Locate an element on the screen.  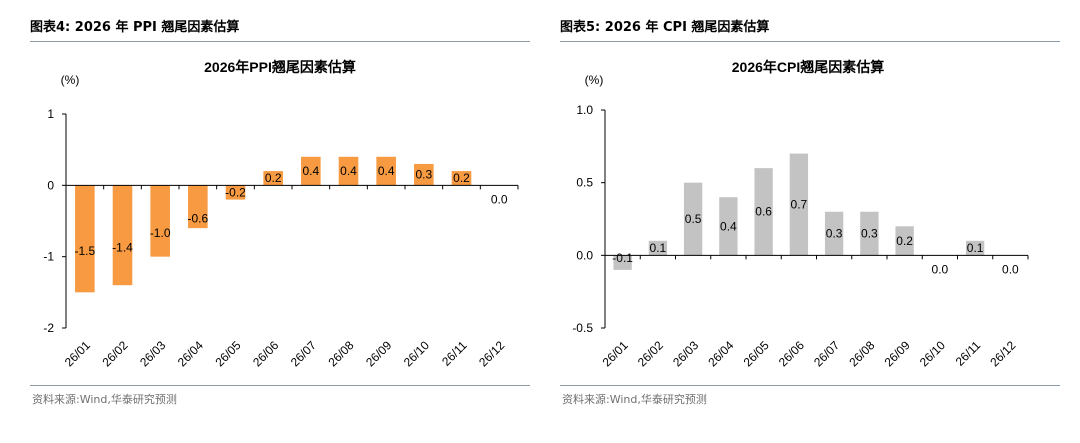
cpi-y-tick-label: 0.5 is located at coordinates (584, 183).